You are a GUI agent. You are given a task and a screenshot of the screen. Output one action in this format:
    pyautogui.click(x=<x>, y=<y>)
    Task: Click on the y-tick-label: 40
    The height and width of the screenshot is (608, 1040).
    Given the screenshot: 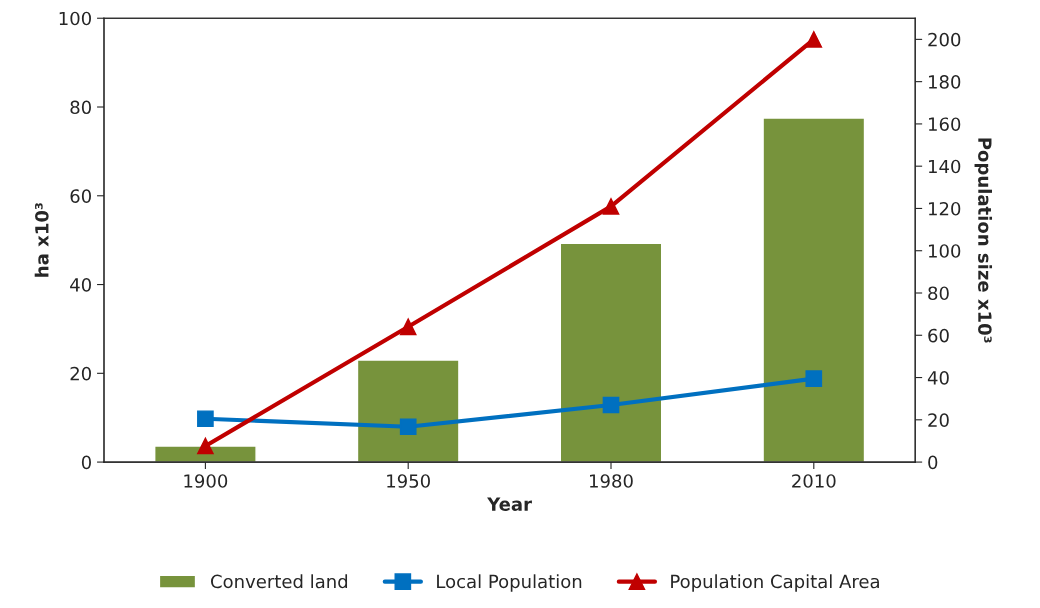 What is the action you would take?
    pyautogui.click(x=80, y=285)
    